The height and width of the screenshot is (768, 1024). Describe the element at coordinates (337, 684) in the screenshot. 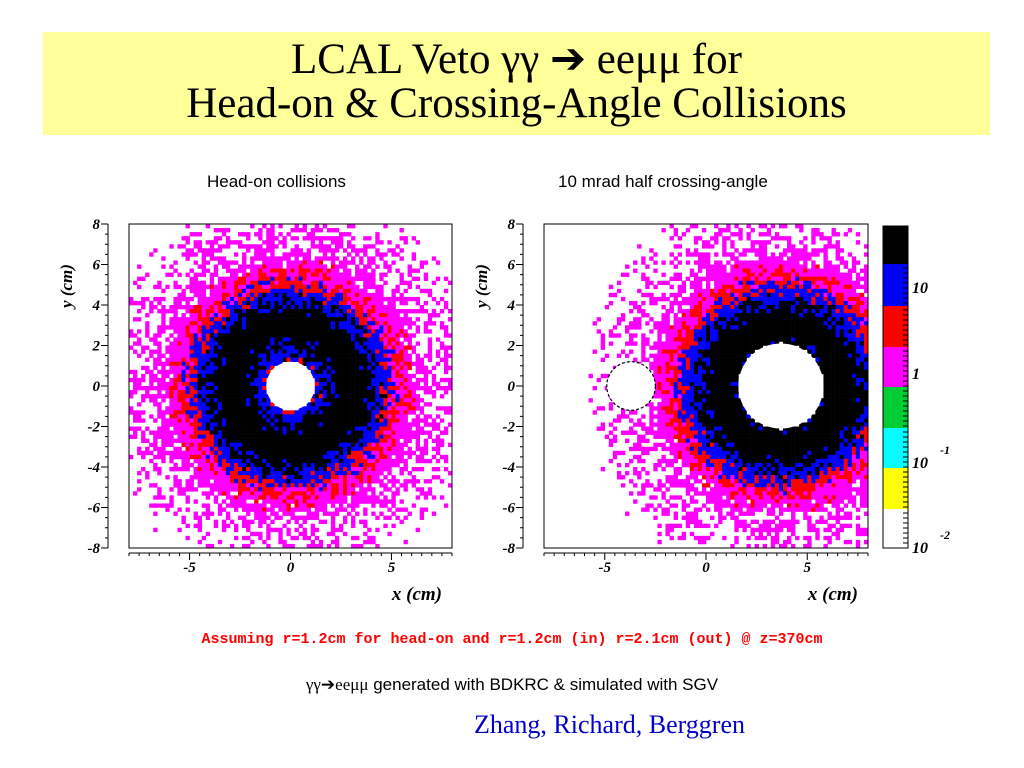

I see `process-symbols: γγ➔eeμμ` at that location.